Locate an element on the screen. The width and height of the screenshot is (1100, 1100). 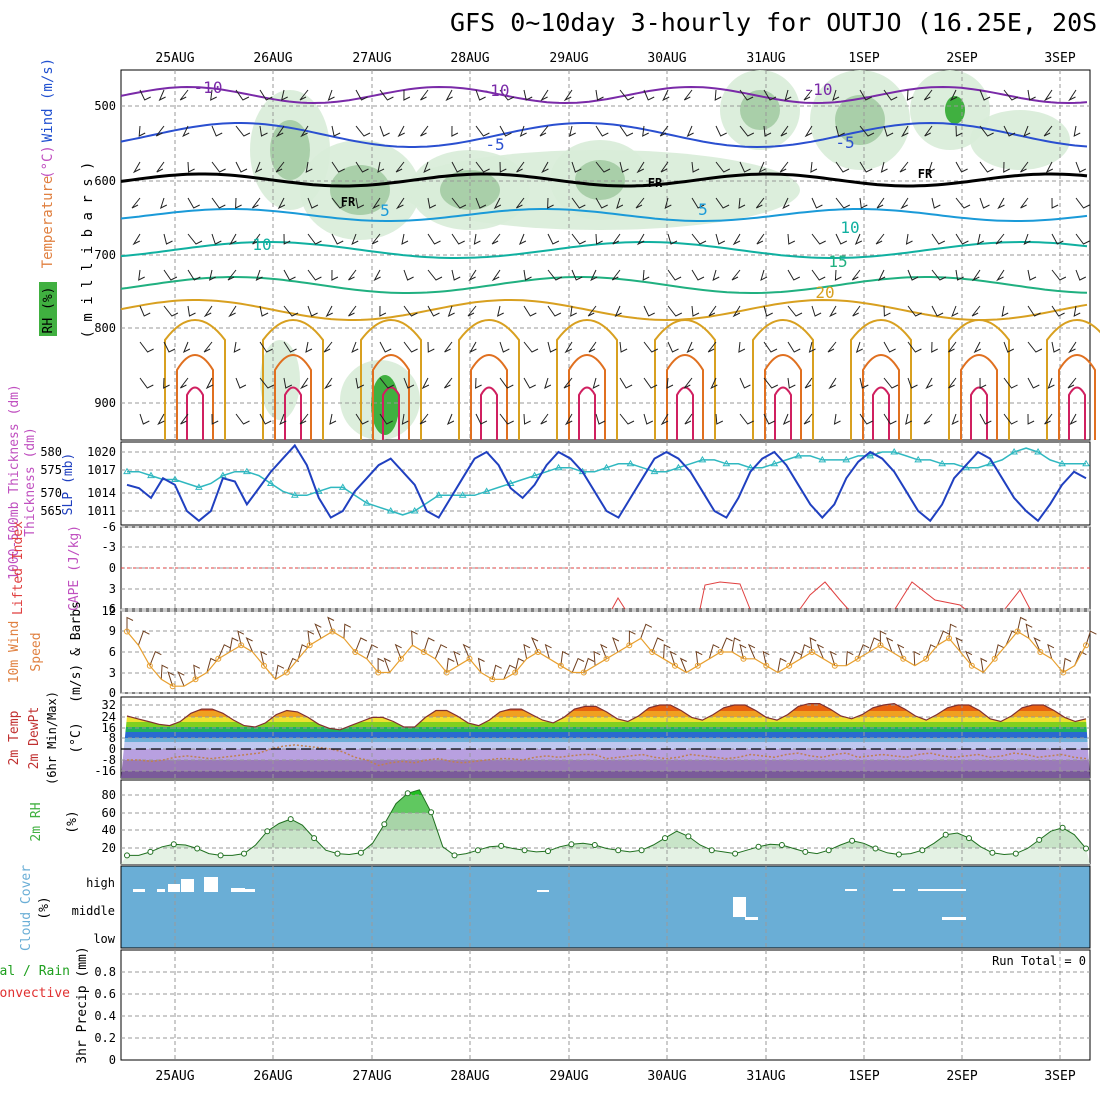
rh-shading-dense is located at coordinates (600, 180).